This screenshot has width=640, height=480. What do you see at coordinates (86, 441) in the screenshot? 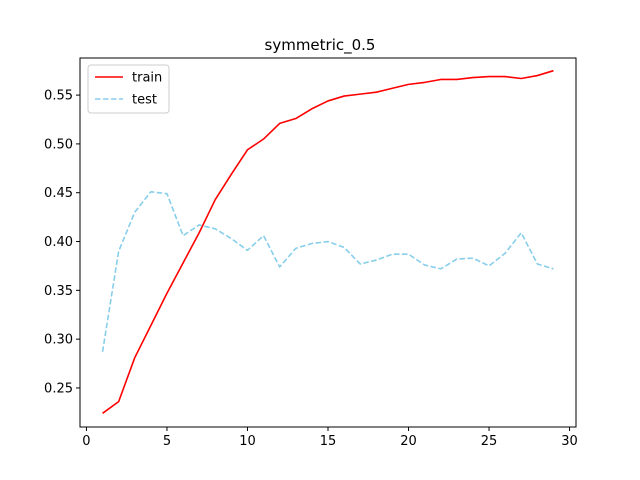
I see `x-tick-label: 0` at bounding box center [86, 441].